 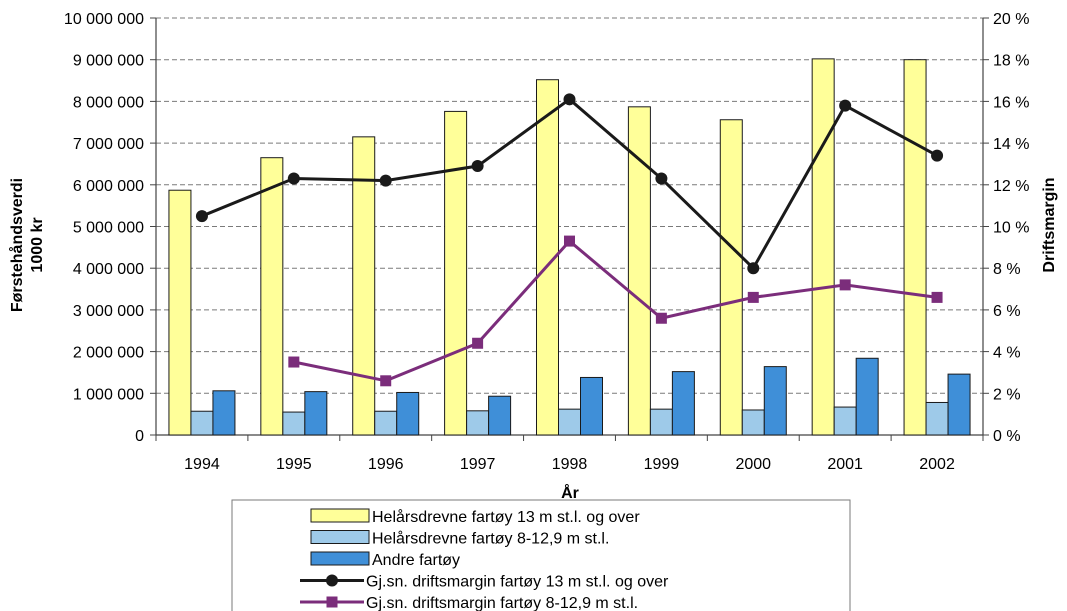 What do you see at coordinates (294, 464) in the screenshot?
I see `x-tick-label: 1995` at bounding box center [294, 464].